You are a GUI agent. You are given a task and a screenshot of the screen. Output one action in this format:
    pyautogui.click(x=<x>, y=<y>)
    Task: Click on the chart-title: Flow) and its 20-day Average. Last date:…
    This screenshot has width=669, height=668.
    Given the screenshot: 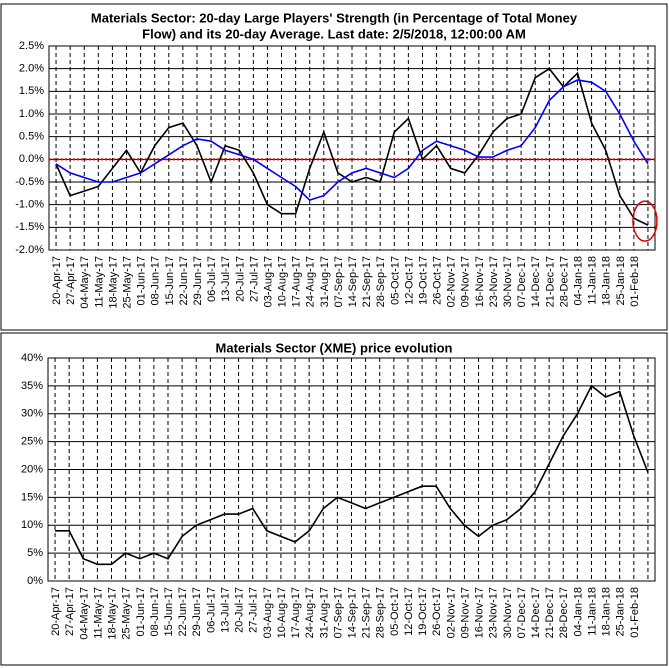 What is the action you would take?
    pyautogui.click(x=334, y=33)
    